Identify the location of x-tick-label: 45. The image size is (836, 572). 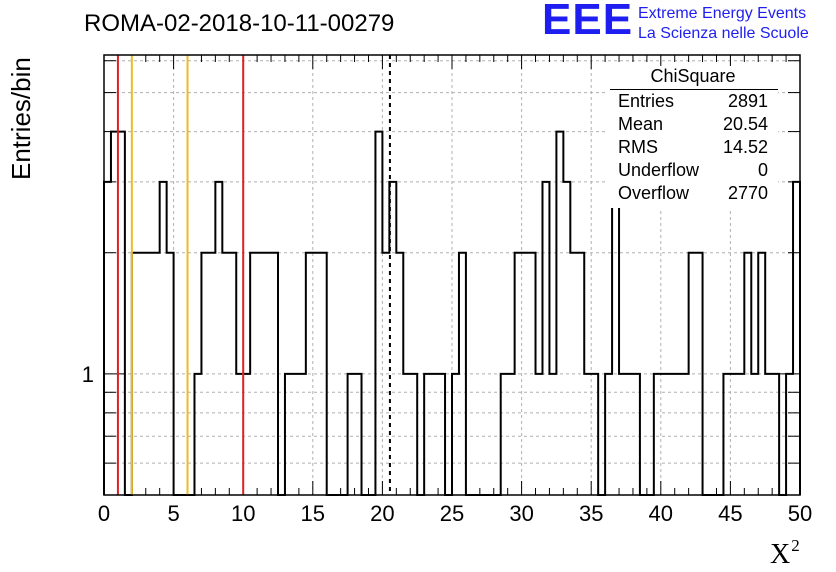
(730, 513).